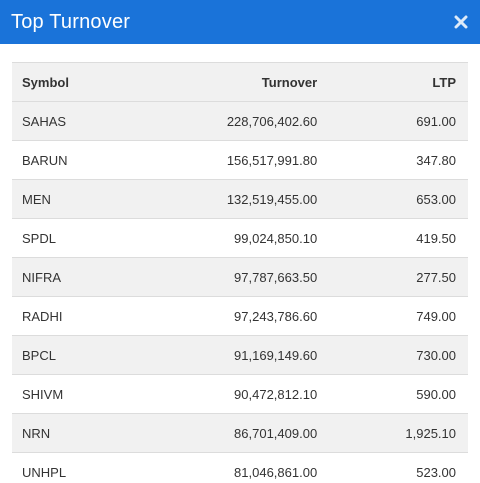 This screenshot has width=480, height=483. Describe the element at coordinates (254, 82) in the screenshot. I see `column-header-turnover: Turnover` at that location.